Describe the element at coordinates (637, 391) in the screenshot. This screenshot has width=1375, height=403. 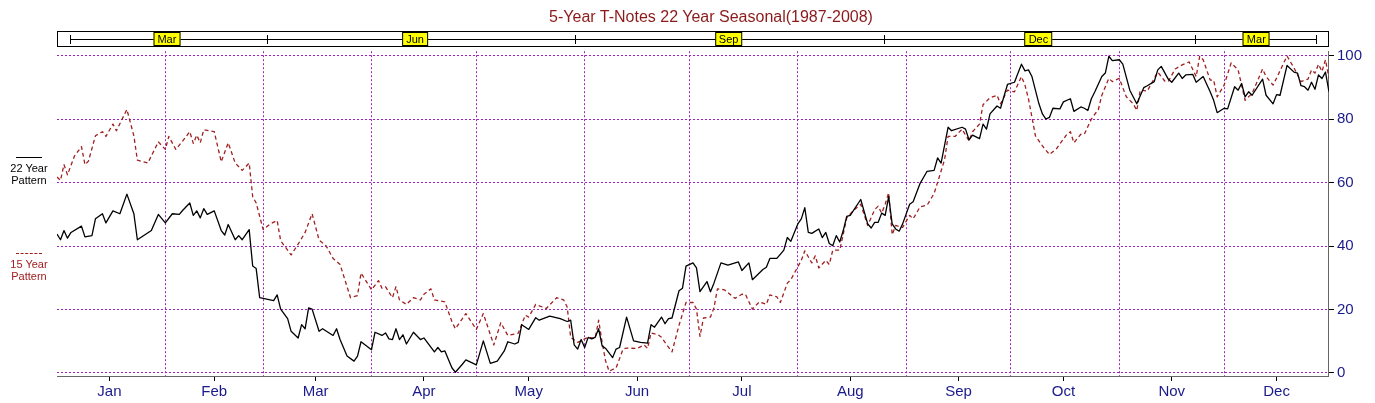
I see `x-tick-label: Jun` at that location.